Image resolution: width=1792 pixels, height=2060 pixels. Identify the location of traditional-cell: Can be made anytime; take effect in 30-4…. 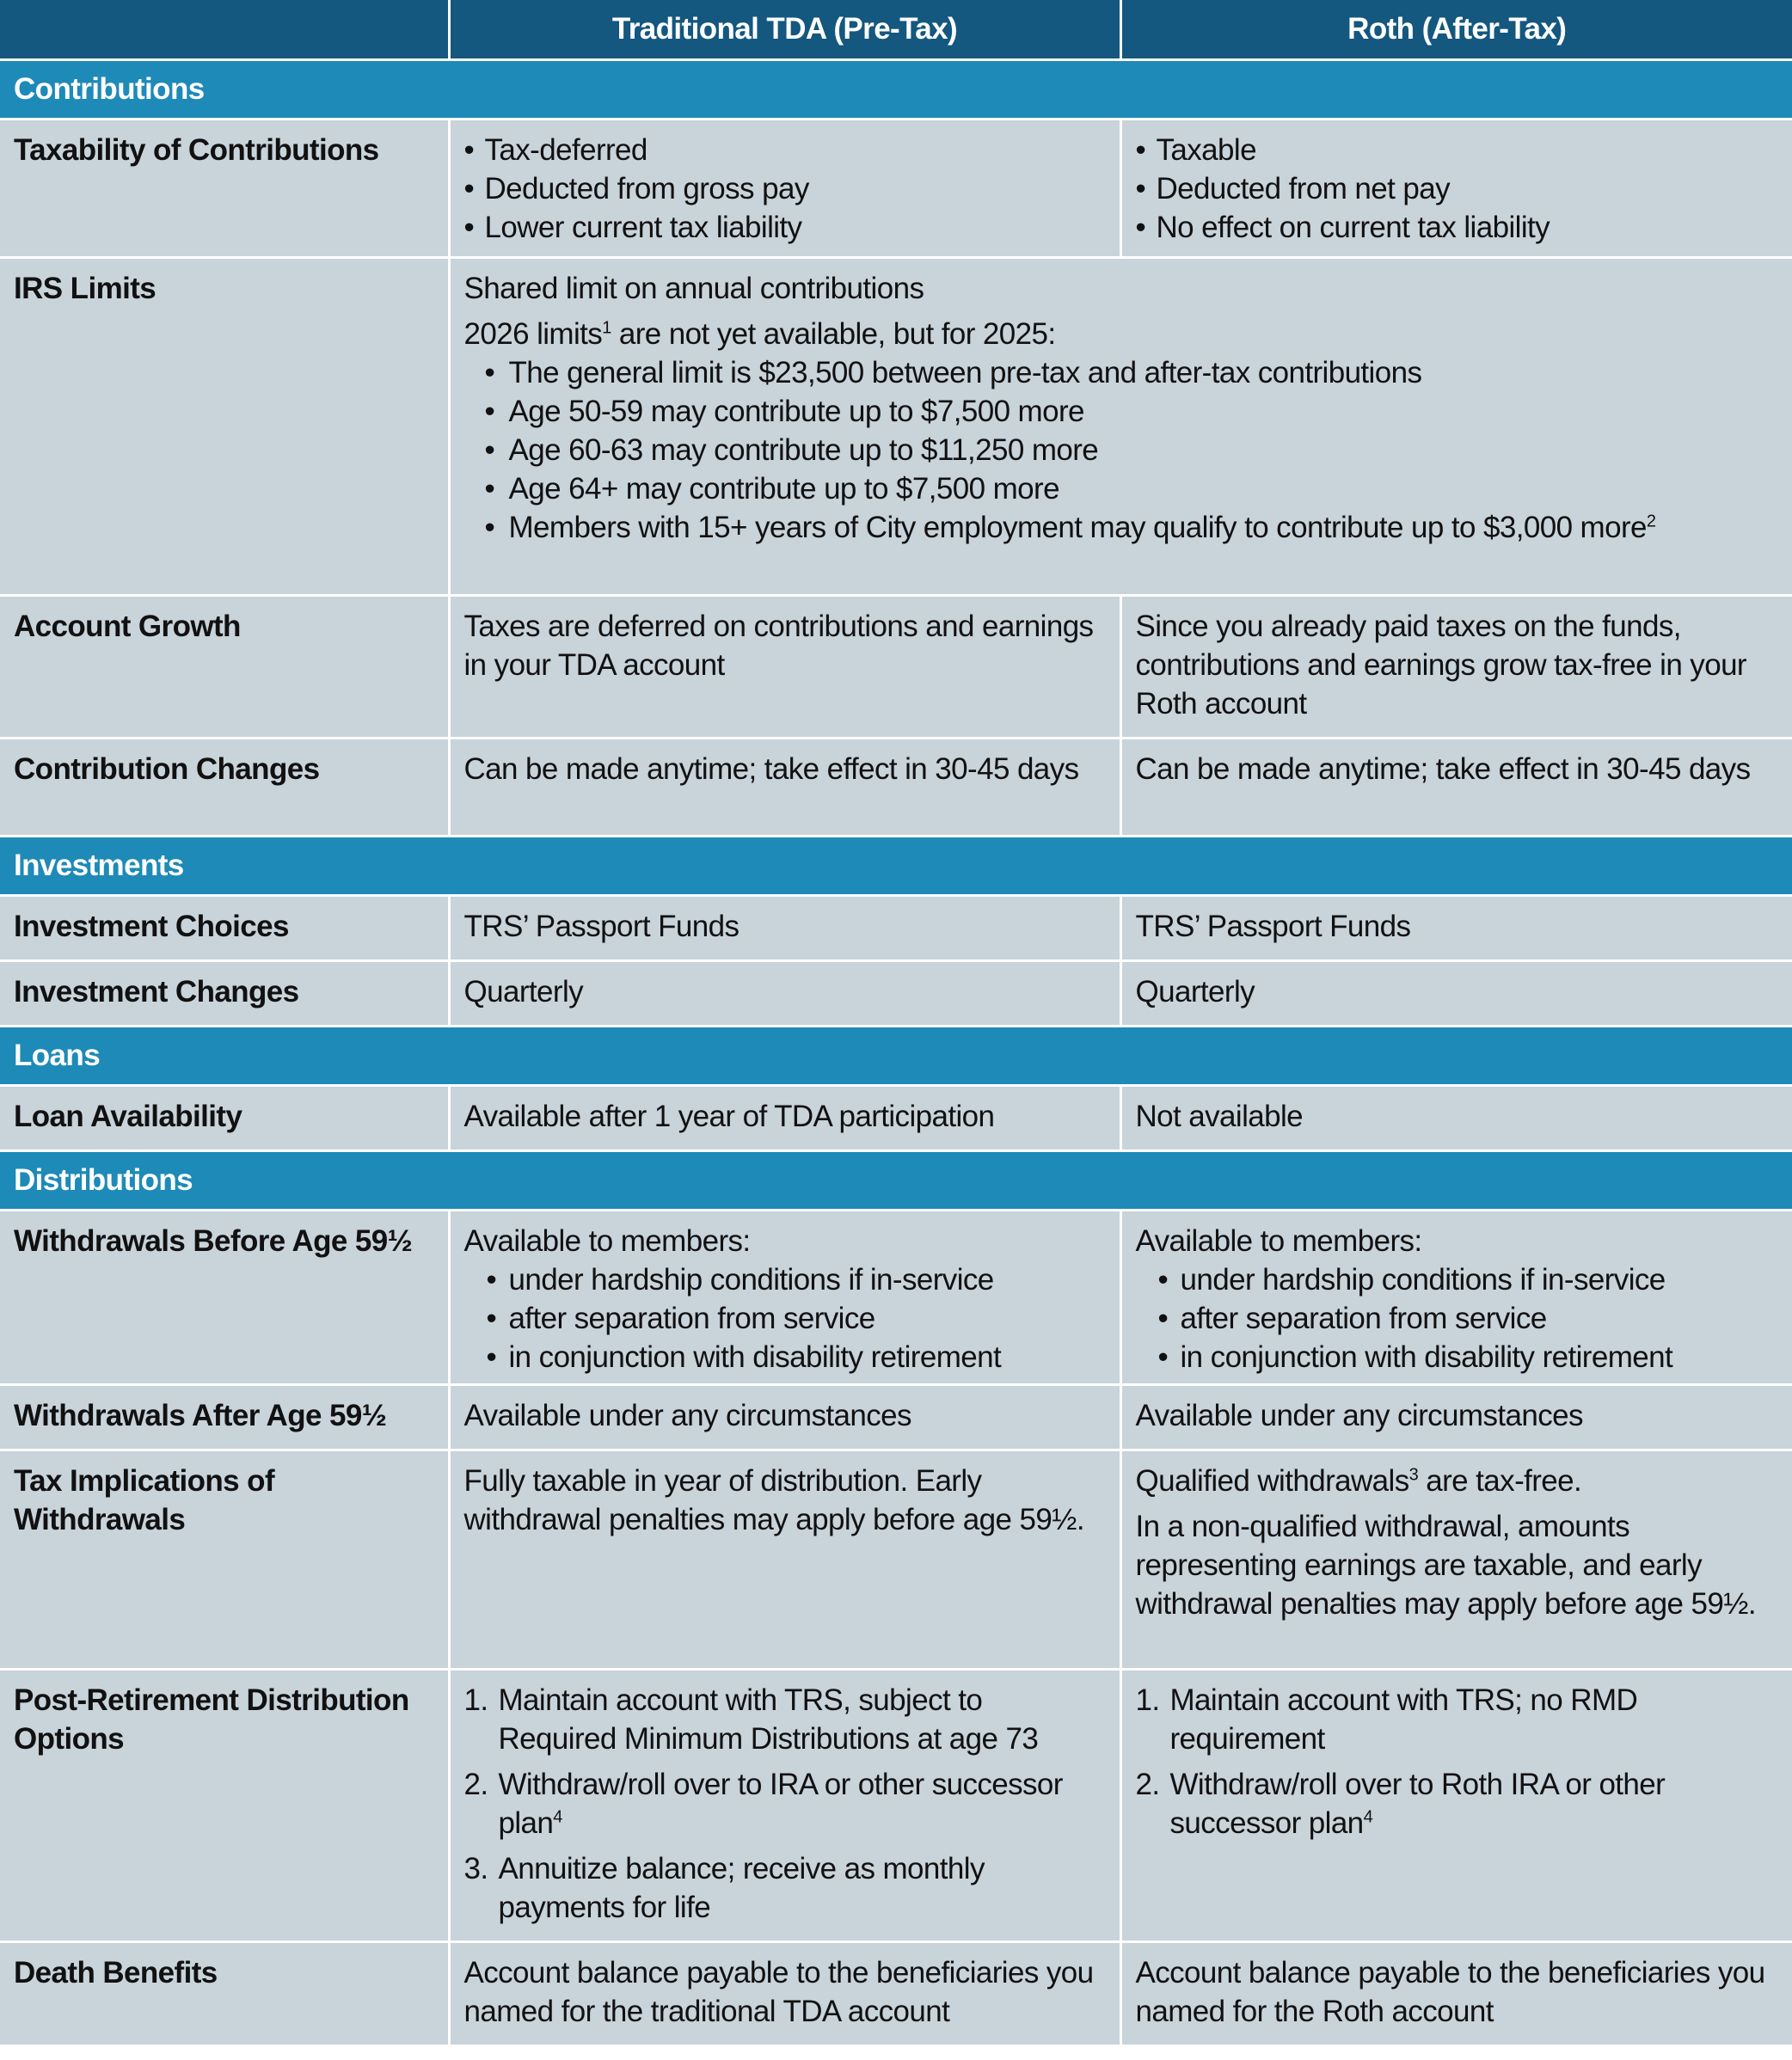
(784, 787).